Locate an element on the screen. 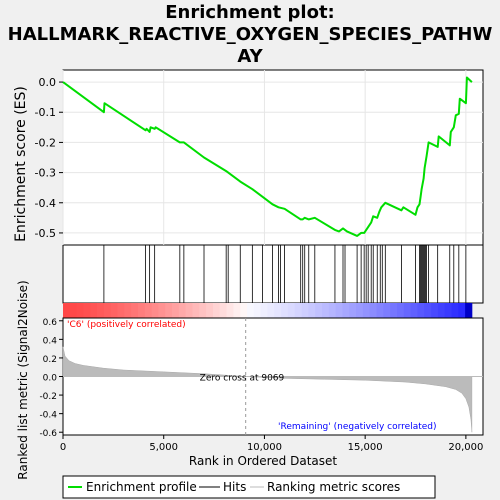 The image size is (500, 500). hits-panel is located at coordinates (273, 274).